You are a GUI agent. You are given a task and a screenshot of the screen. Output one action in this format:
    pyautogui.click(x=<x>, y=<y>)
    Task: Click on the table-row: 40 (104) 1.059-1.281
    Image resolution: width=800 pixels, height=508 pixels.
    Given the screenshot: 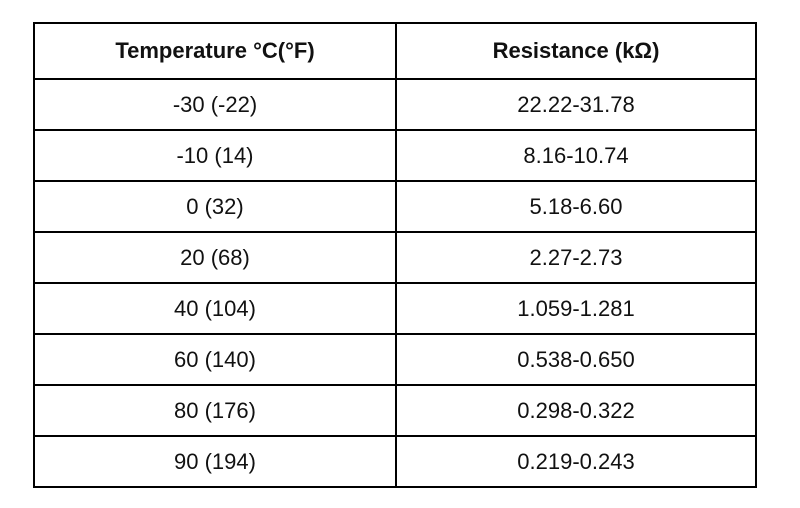 What is the action you would take?
    pyautogui.click(x=395, y=308)
    